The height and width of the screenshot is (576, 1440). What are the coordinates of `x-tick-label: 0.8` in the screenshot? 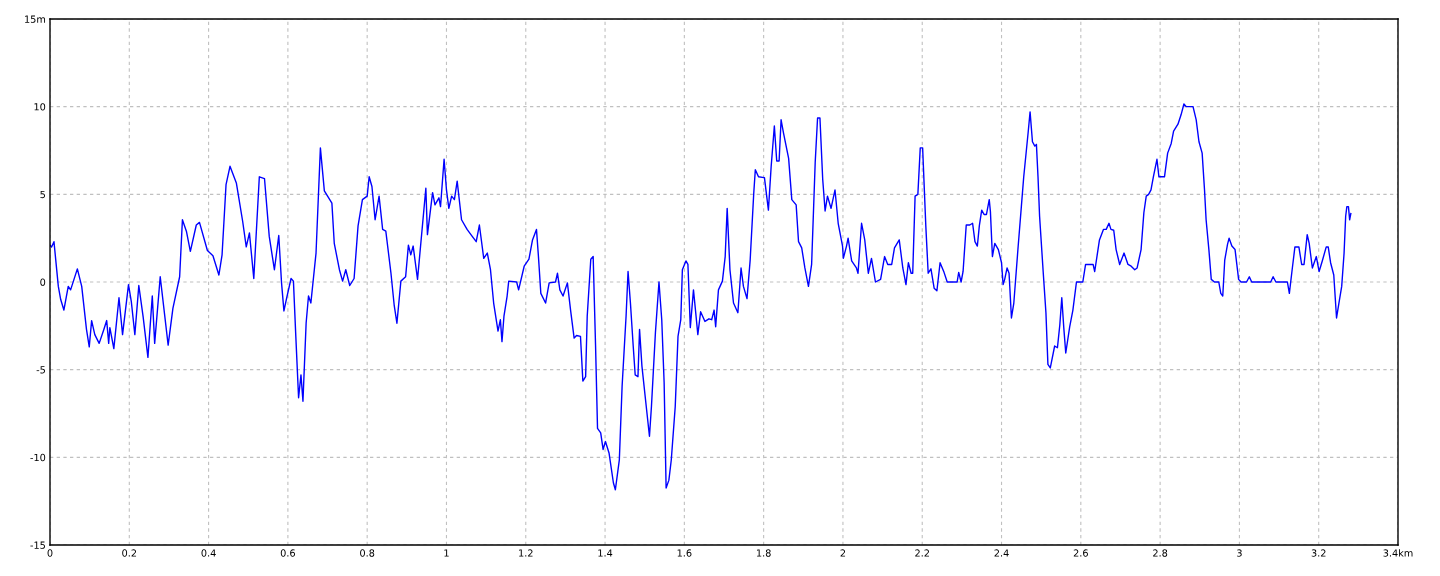 It's located at (367, 553).